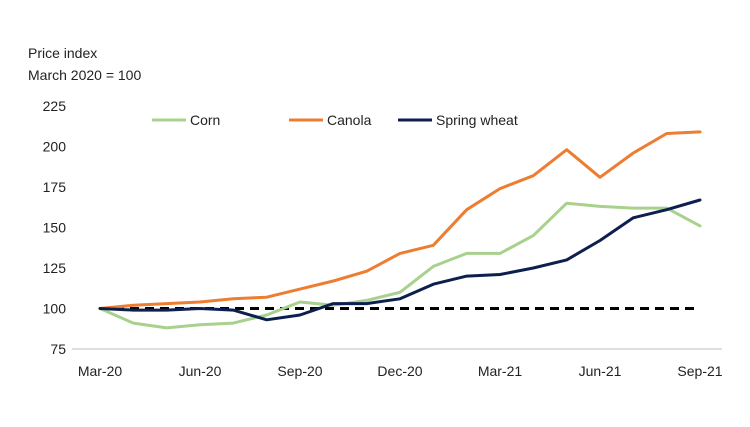 The image size is (750, 427). I want to click on x-tick-label: Sep-20, so click(299, 371).